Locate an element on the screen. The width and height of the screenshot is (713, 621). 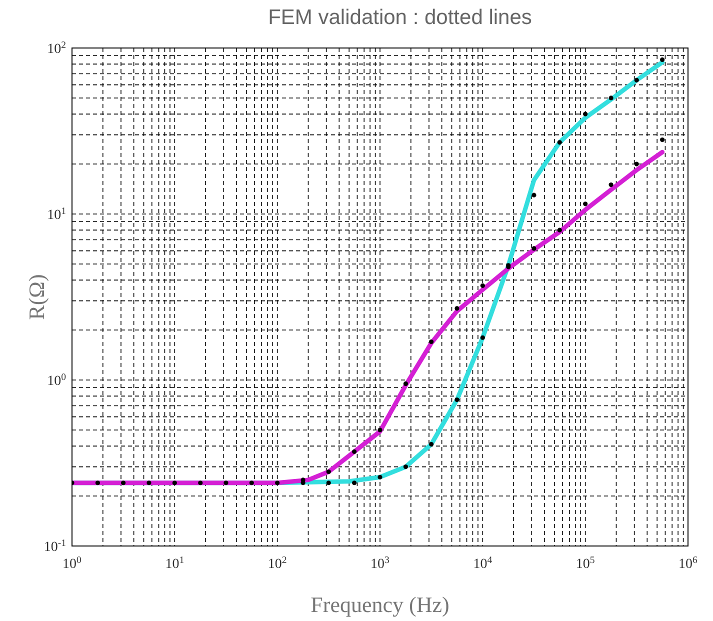
y-tick-label: 10$^{-1}$ is located at coordinates (55, 546).